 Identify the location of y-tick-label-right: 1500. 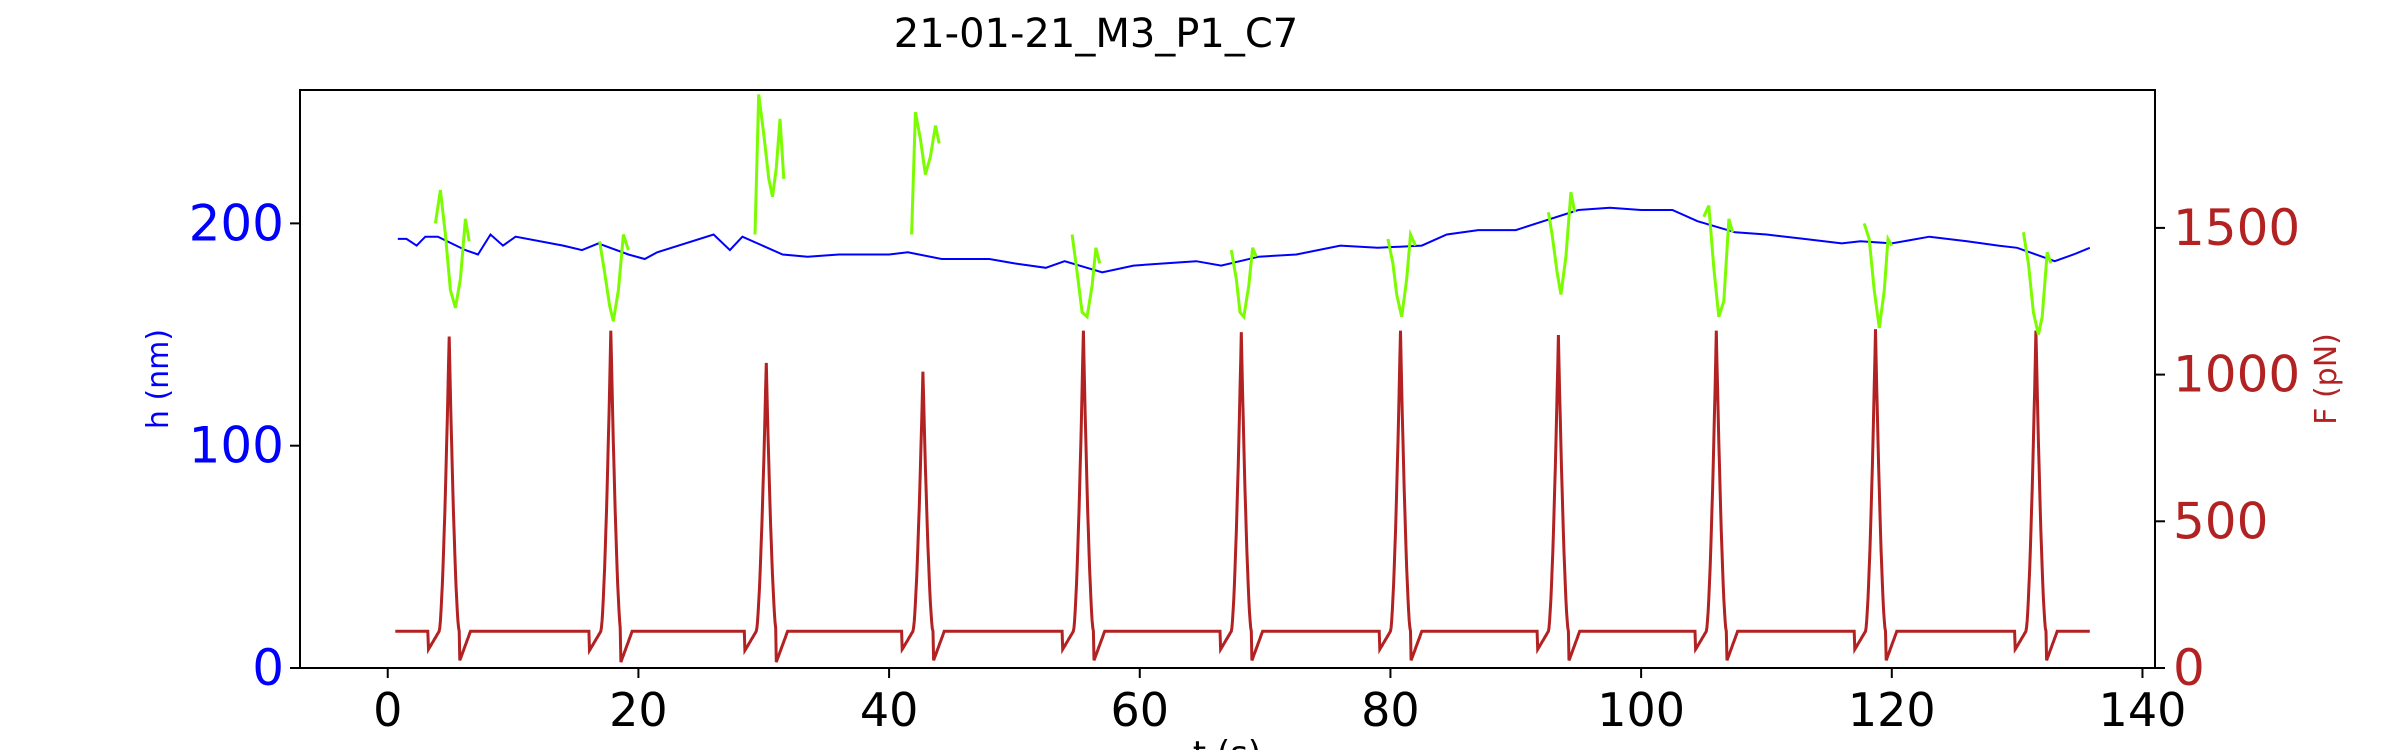
(2236, 228).